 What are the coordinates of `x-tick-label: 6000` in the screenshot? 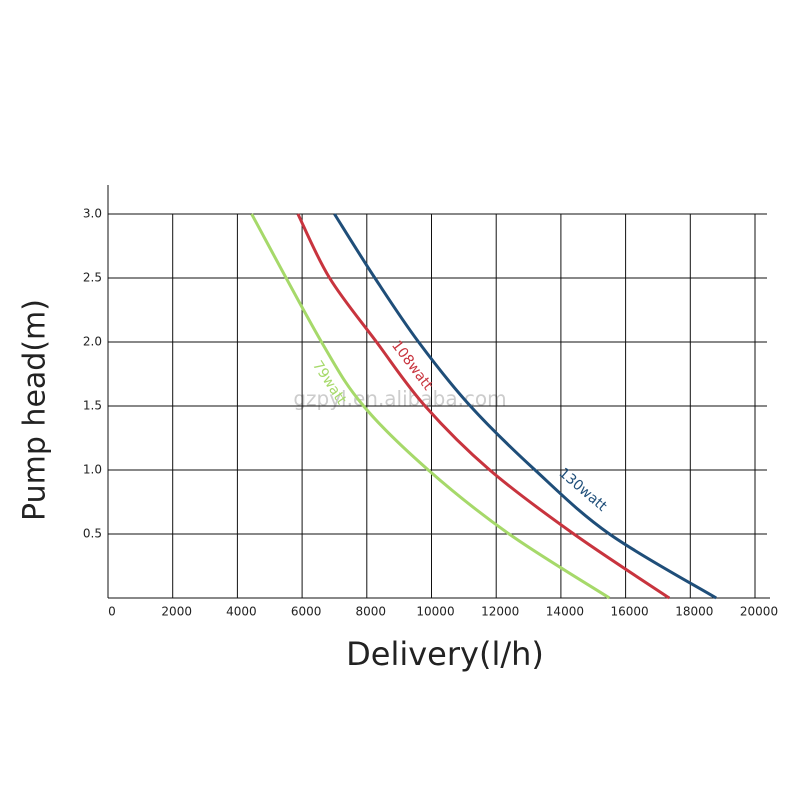 It's located at (306, 612).